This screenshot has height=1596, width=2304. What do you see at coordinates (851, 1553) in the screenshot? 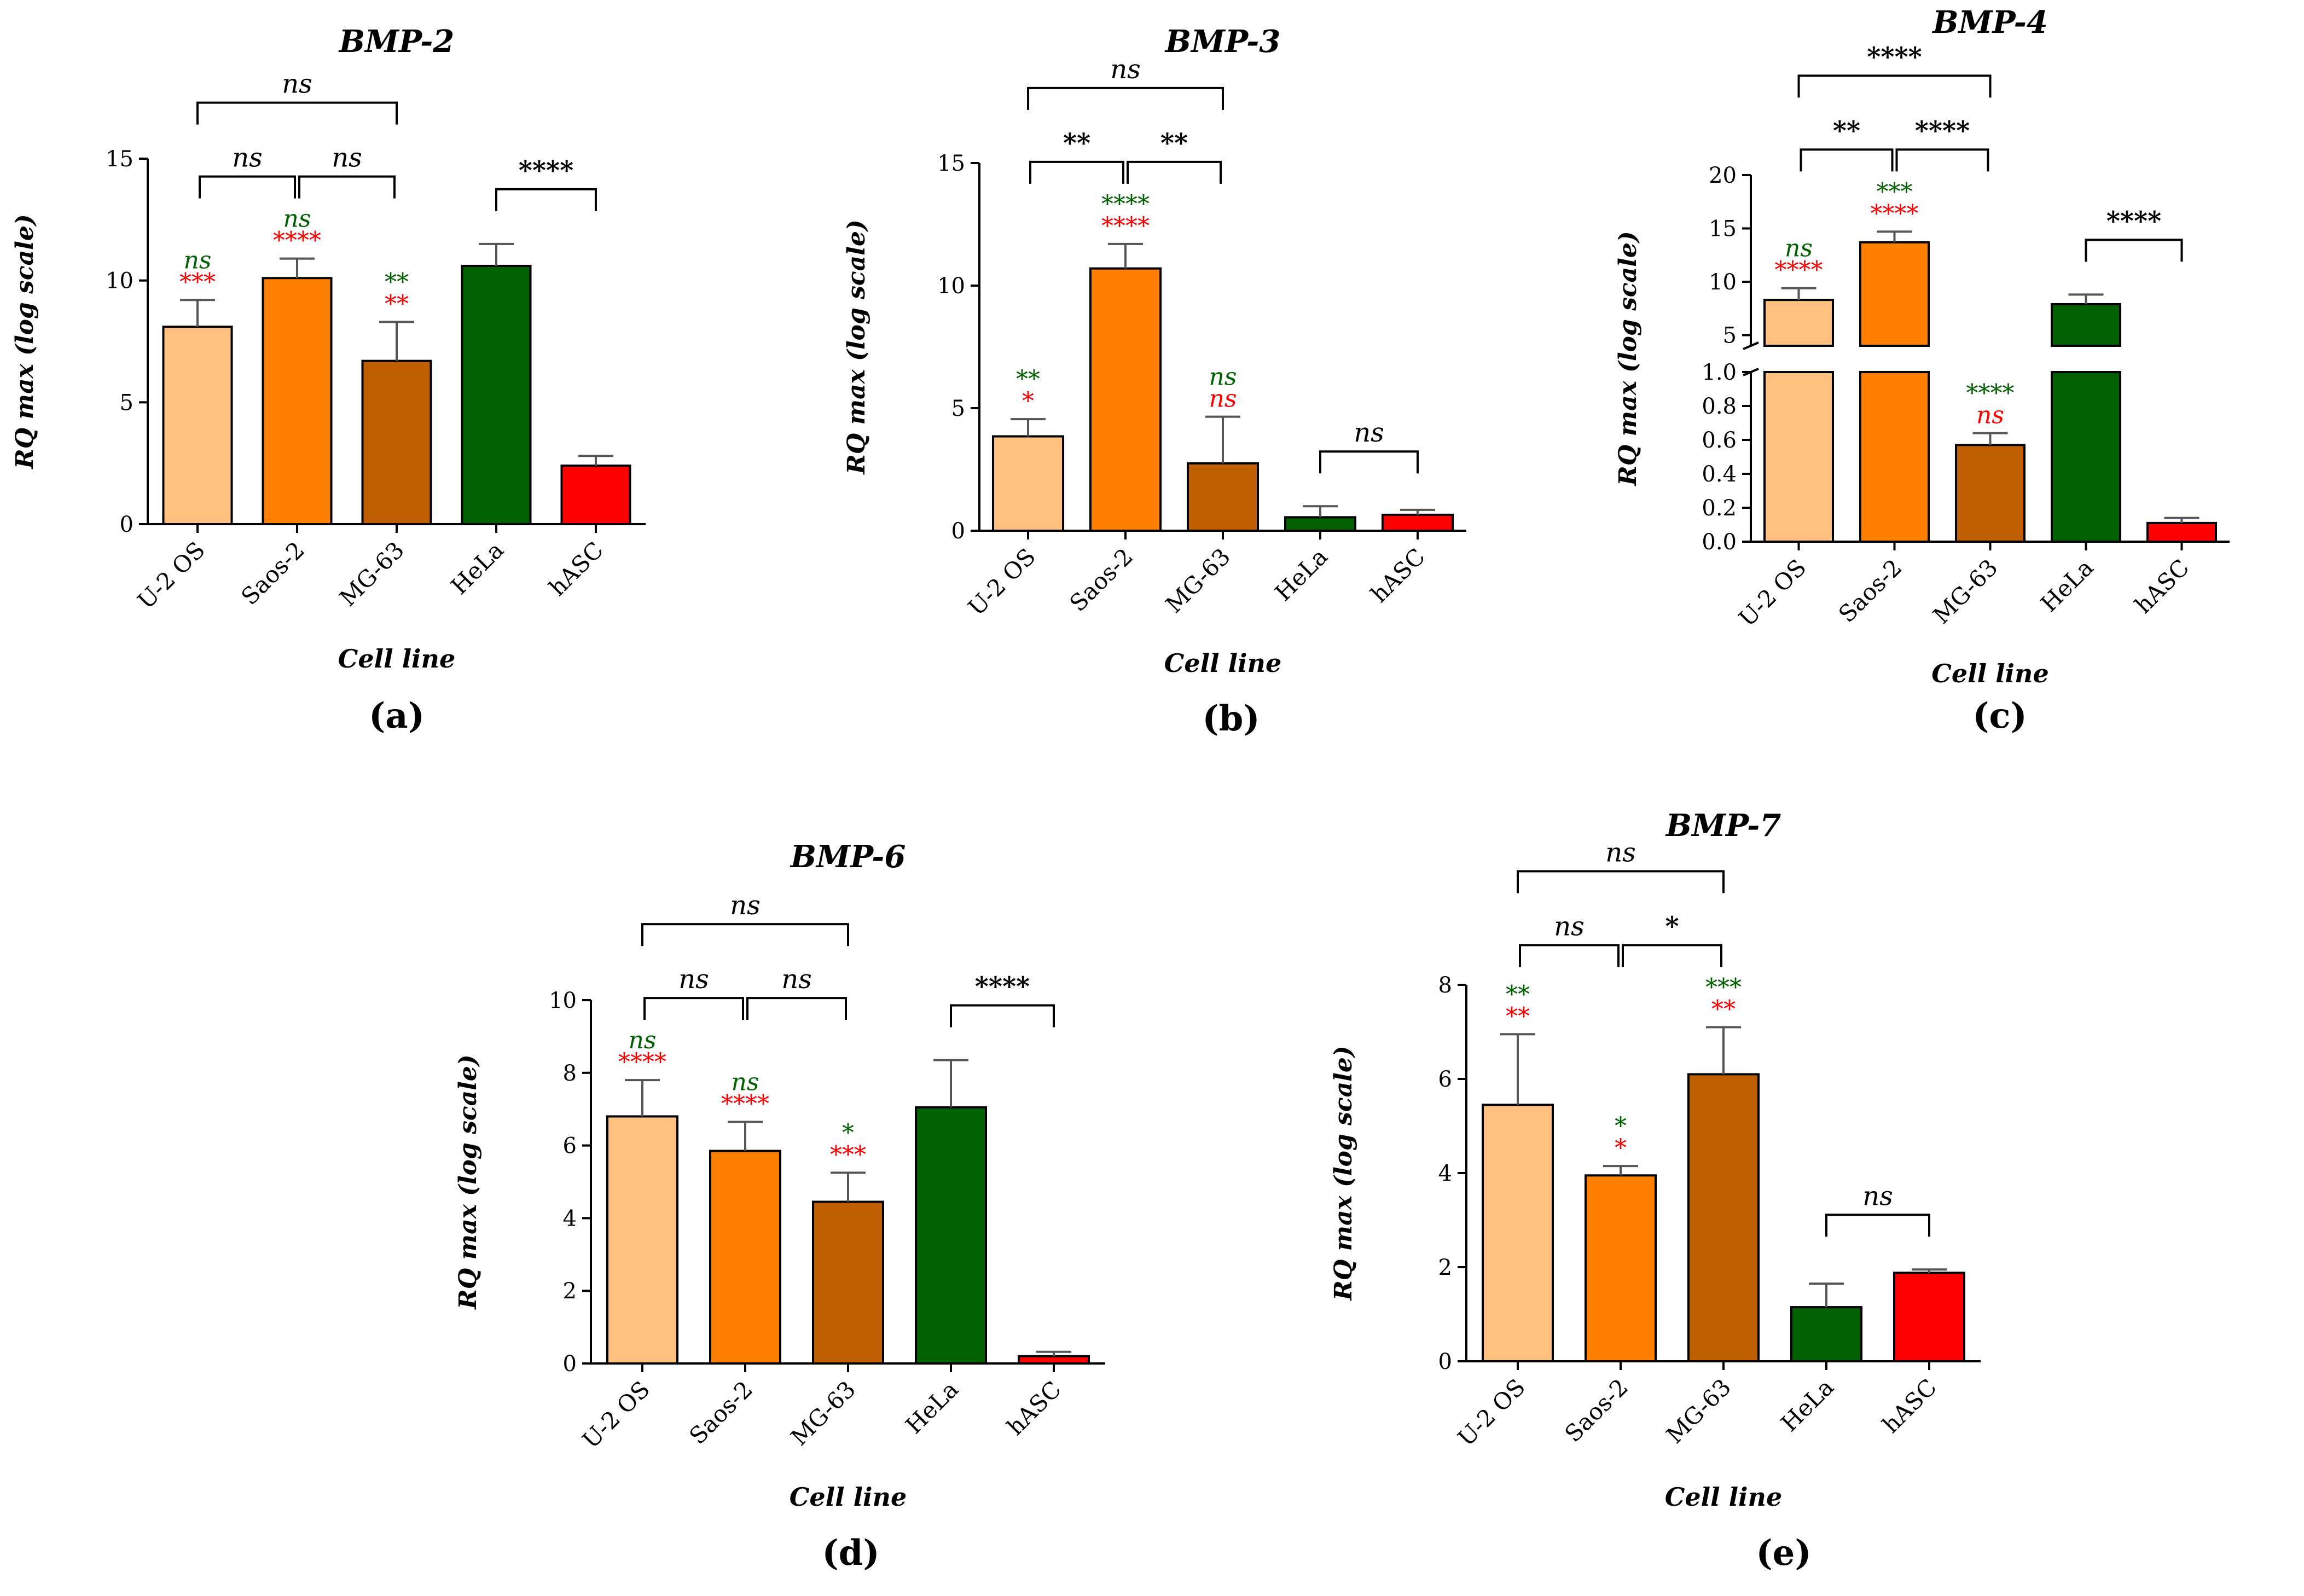
I see `panel-label: (d)` at bounding box center [851, 1553].